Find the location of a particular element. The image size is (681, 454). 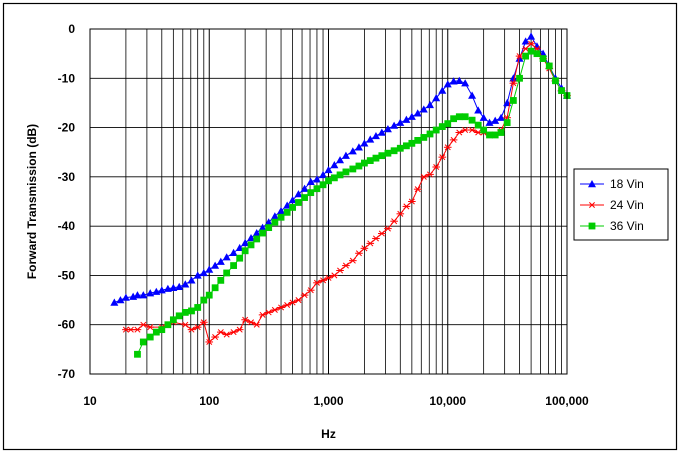

legend-label: 18 Vin is located at coordinates (627, 184).